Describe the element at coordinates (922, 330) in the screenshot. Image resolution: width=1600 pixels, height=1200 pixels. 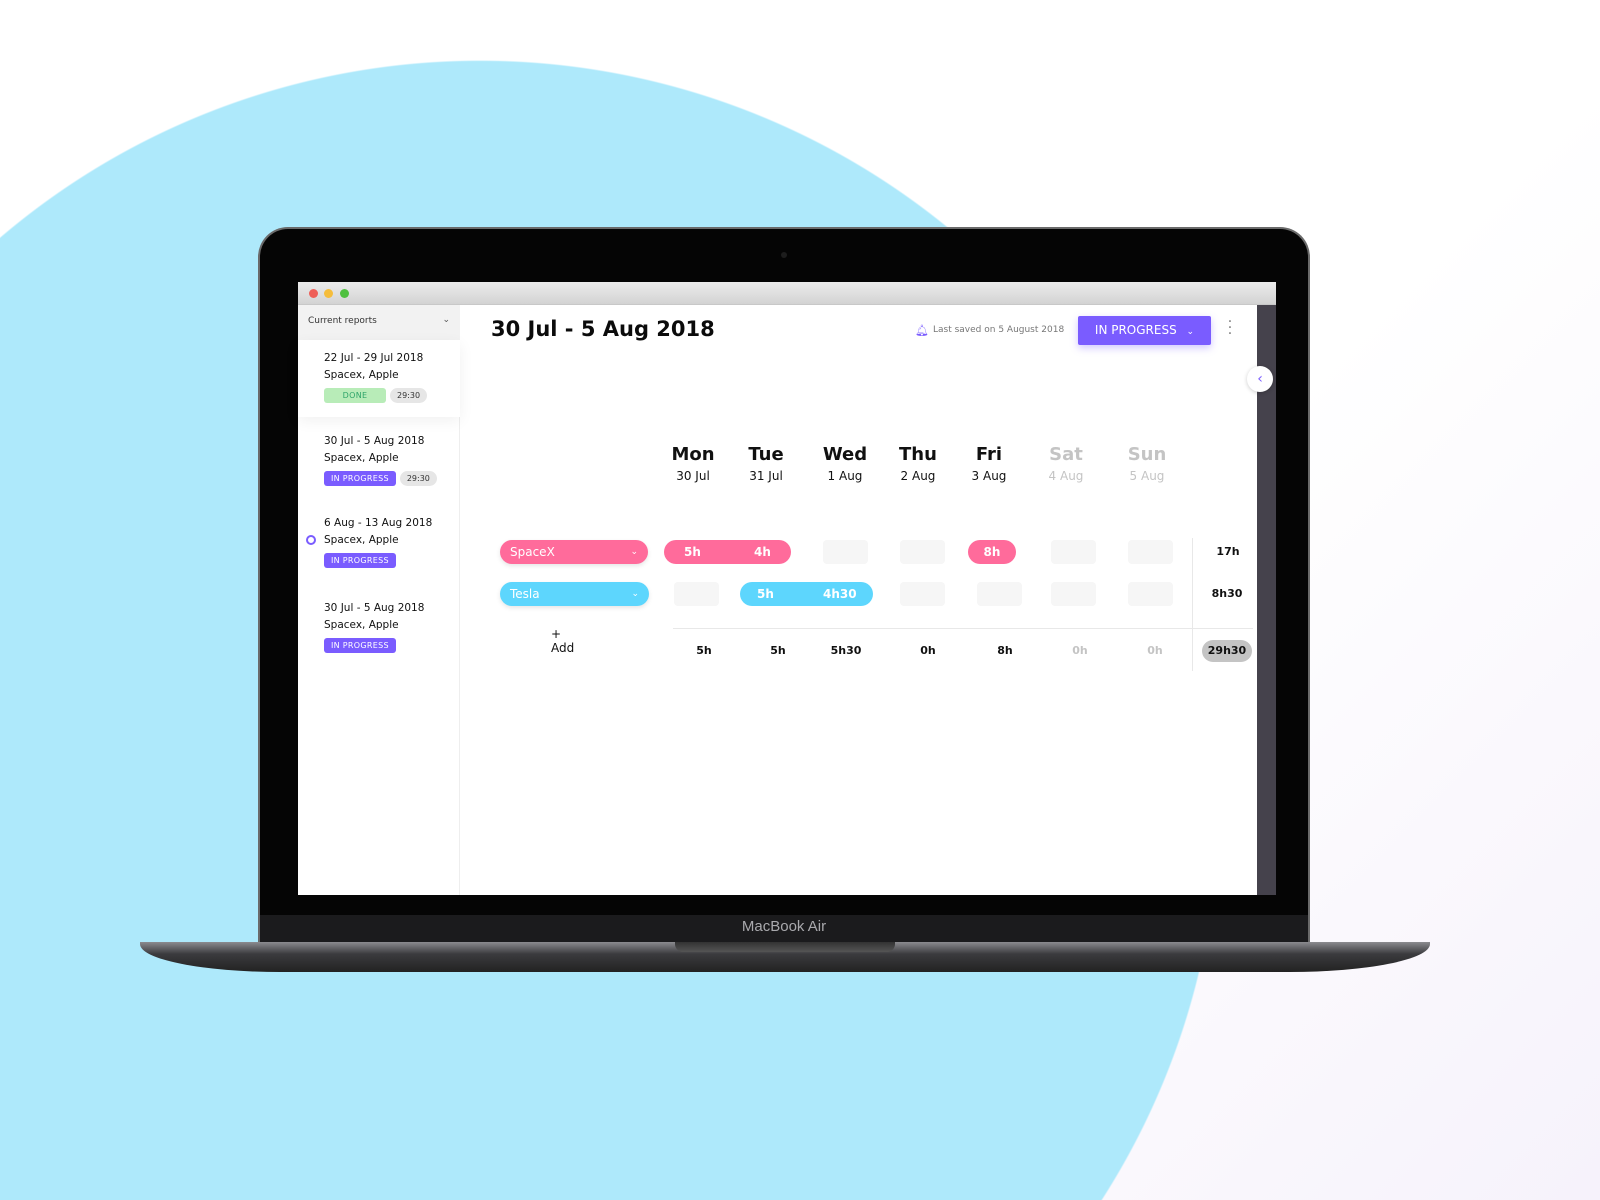
I see `bell-icon: 🔔︎` at that location.